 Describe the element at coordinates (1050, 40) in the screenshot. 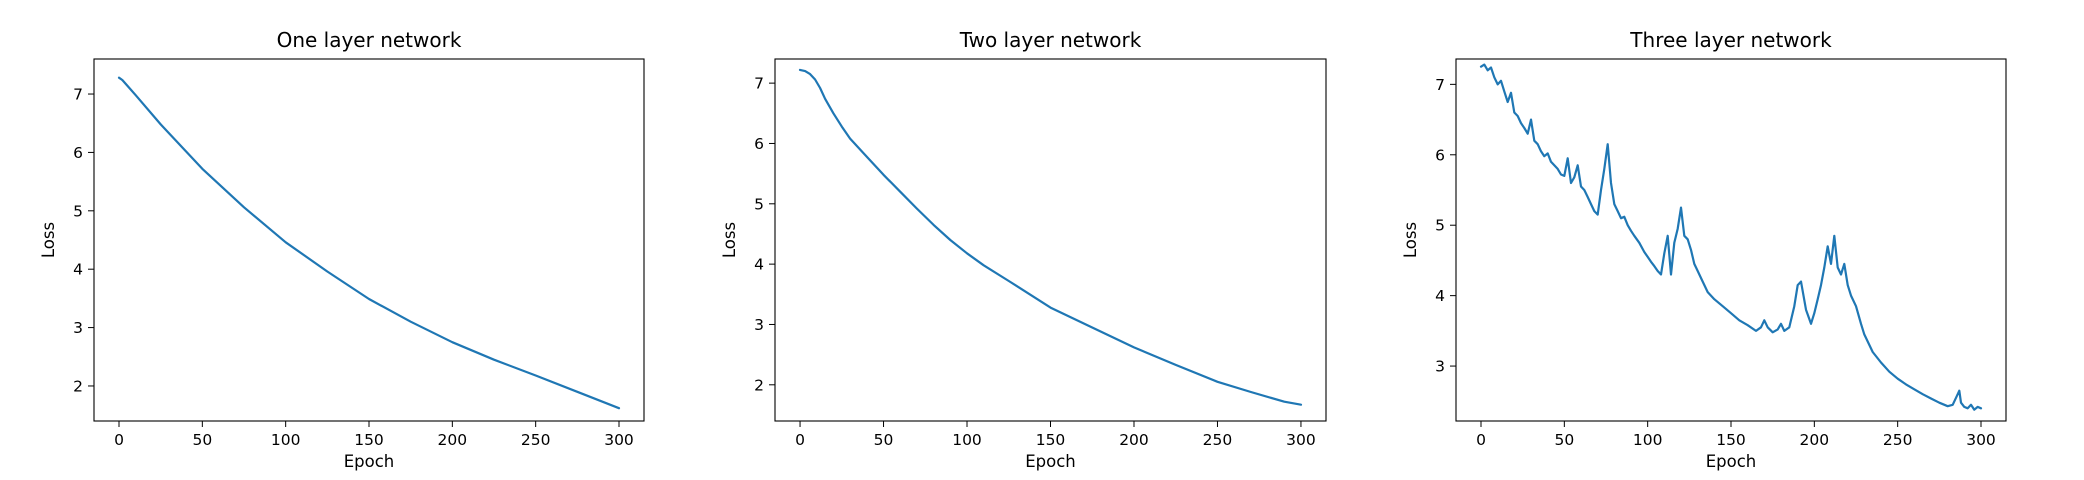

I see `chart-title: Two layer network` at that location.